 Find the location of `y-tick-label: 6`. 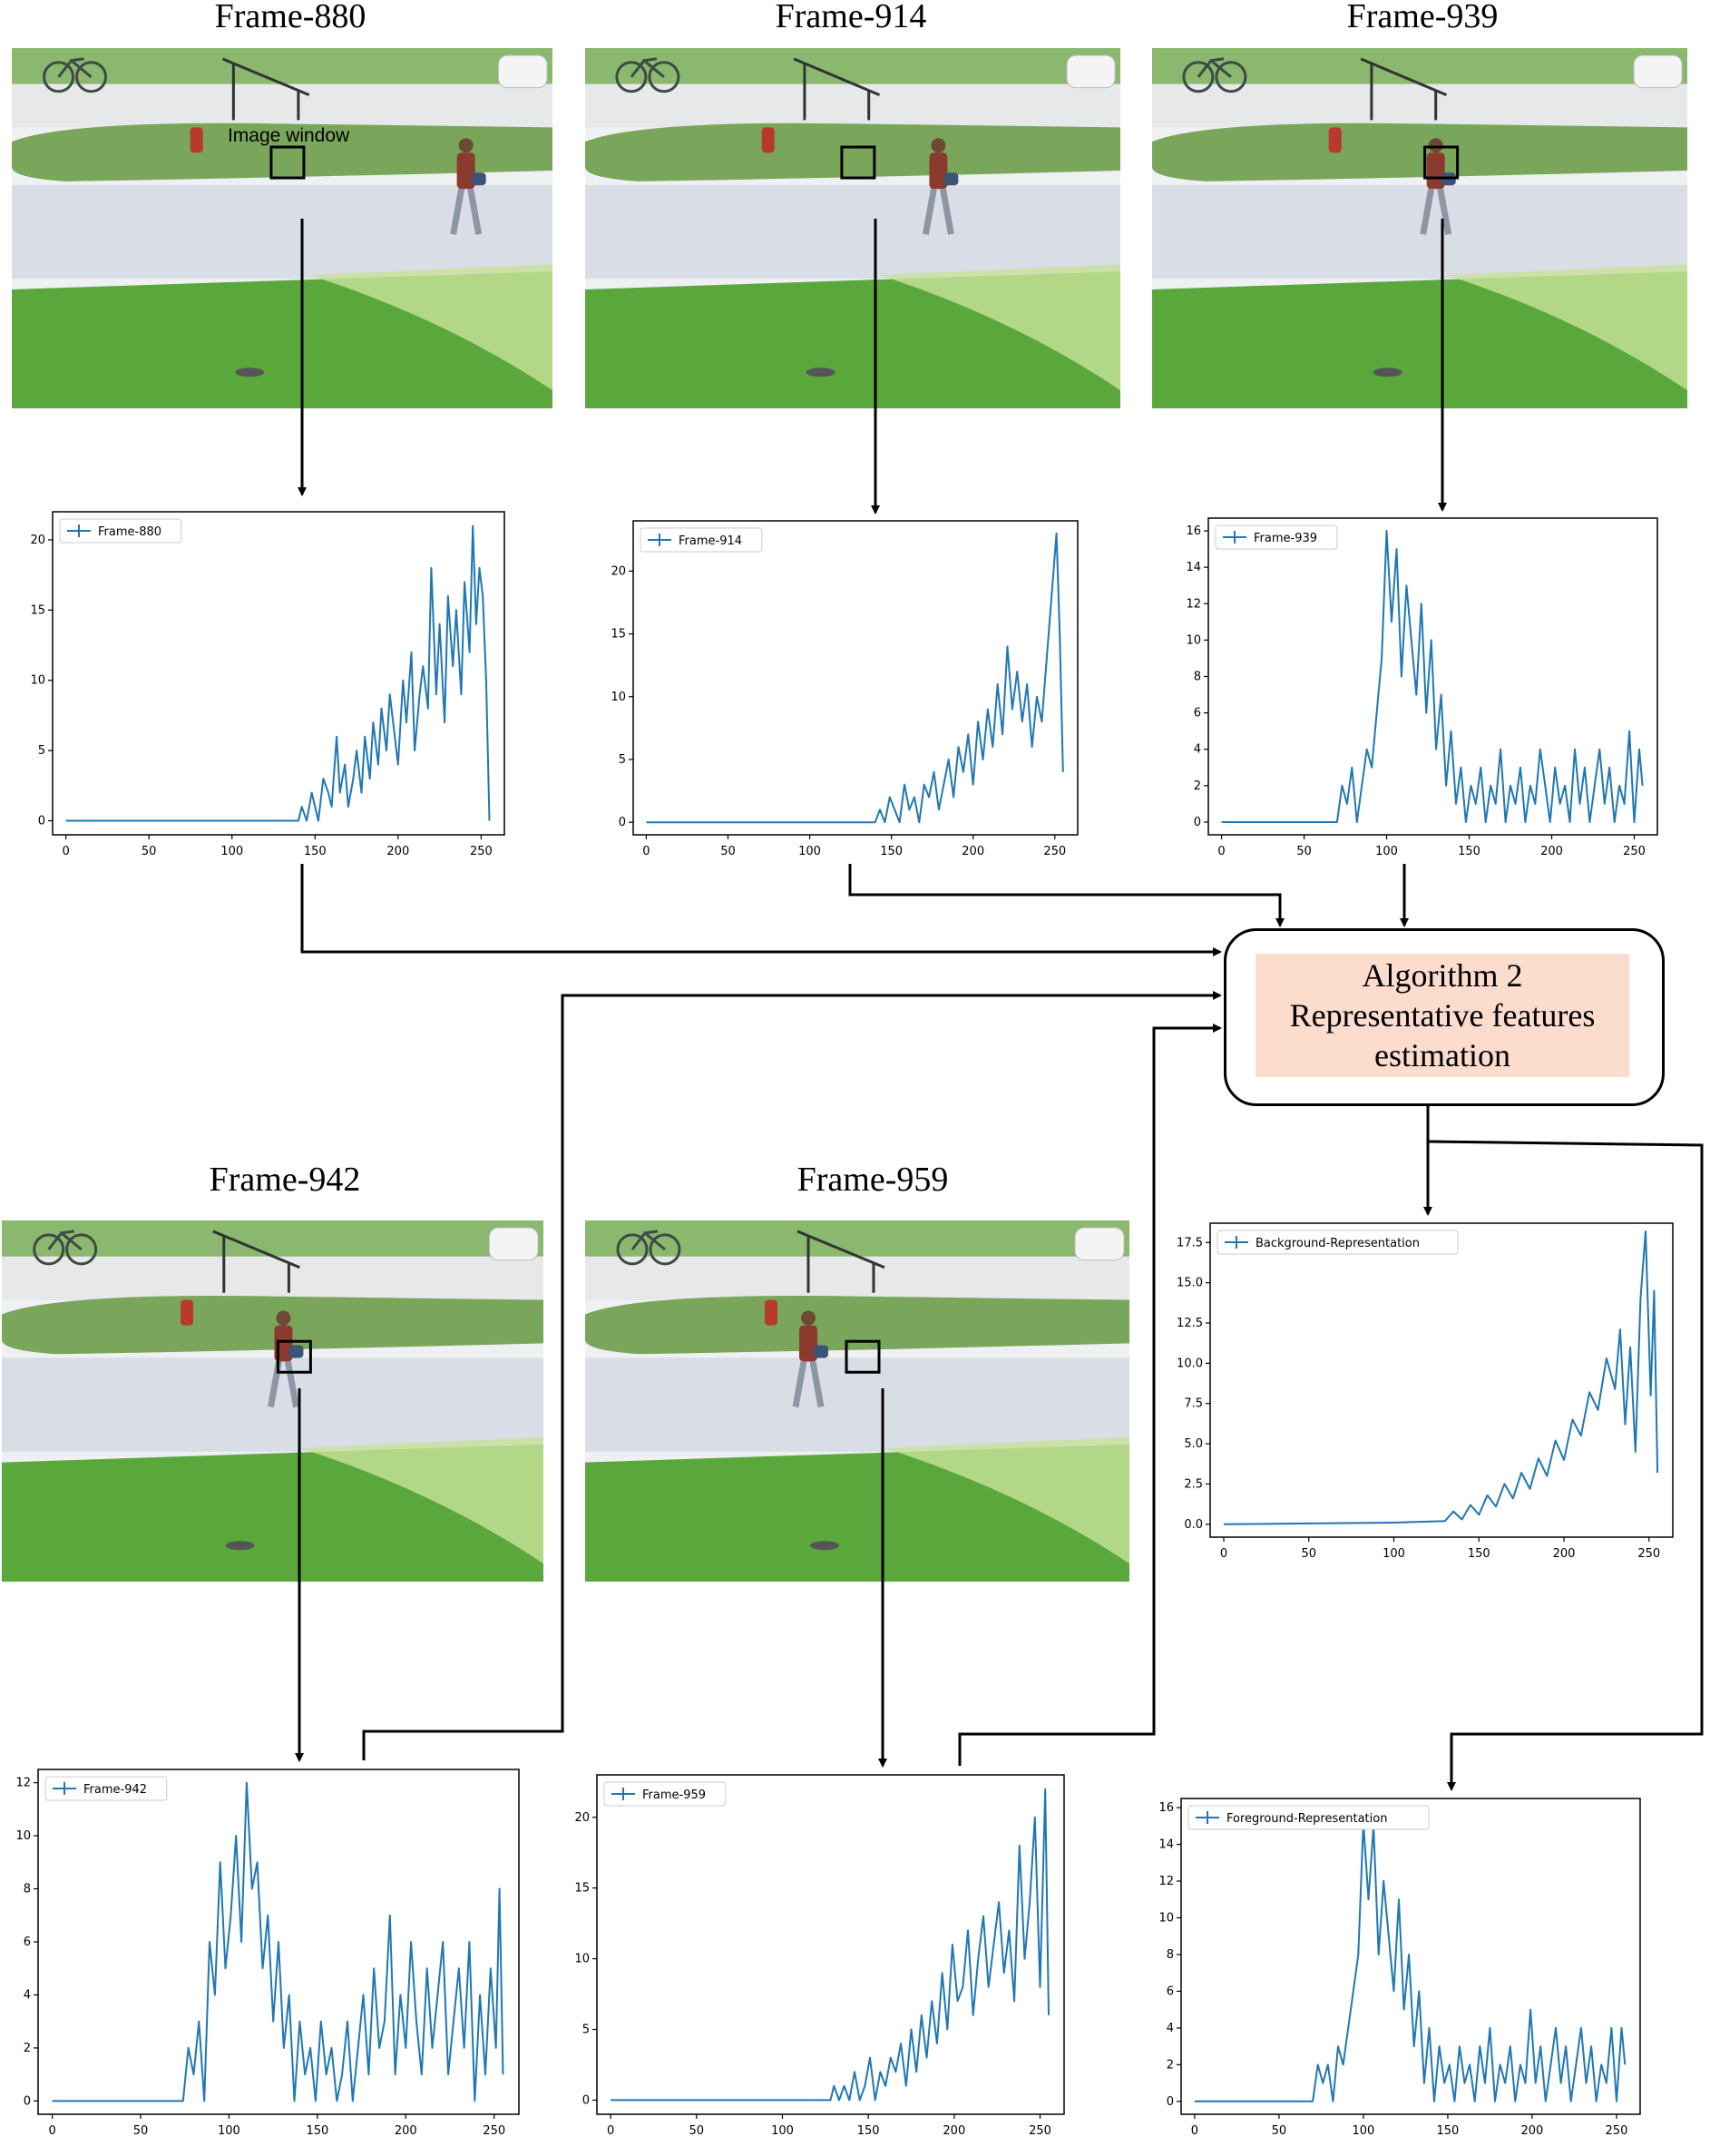

y-tick-label: 6 is located at coordinates (27, 1942).